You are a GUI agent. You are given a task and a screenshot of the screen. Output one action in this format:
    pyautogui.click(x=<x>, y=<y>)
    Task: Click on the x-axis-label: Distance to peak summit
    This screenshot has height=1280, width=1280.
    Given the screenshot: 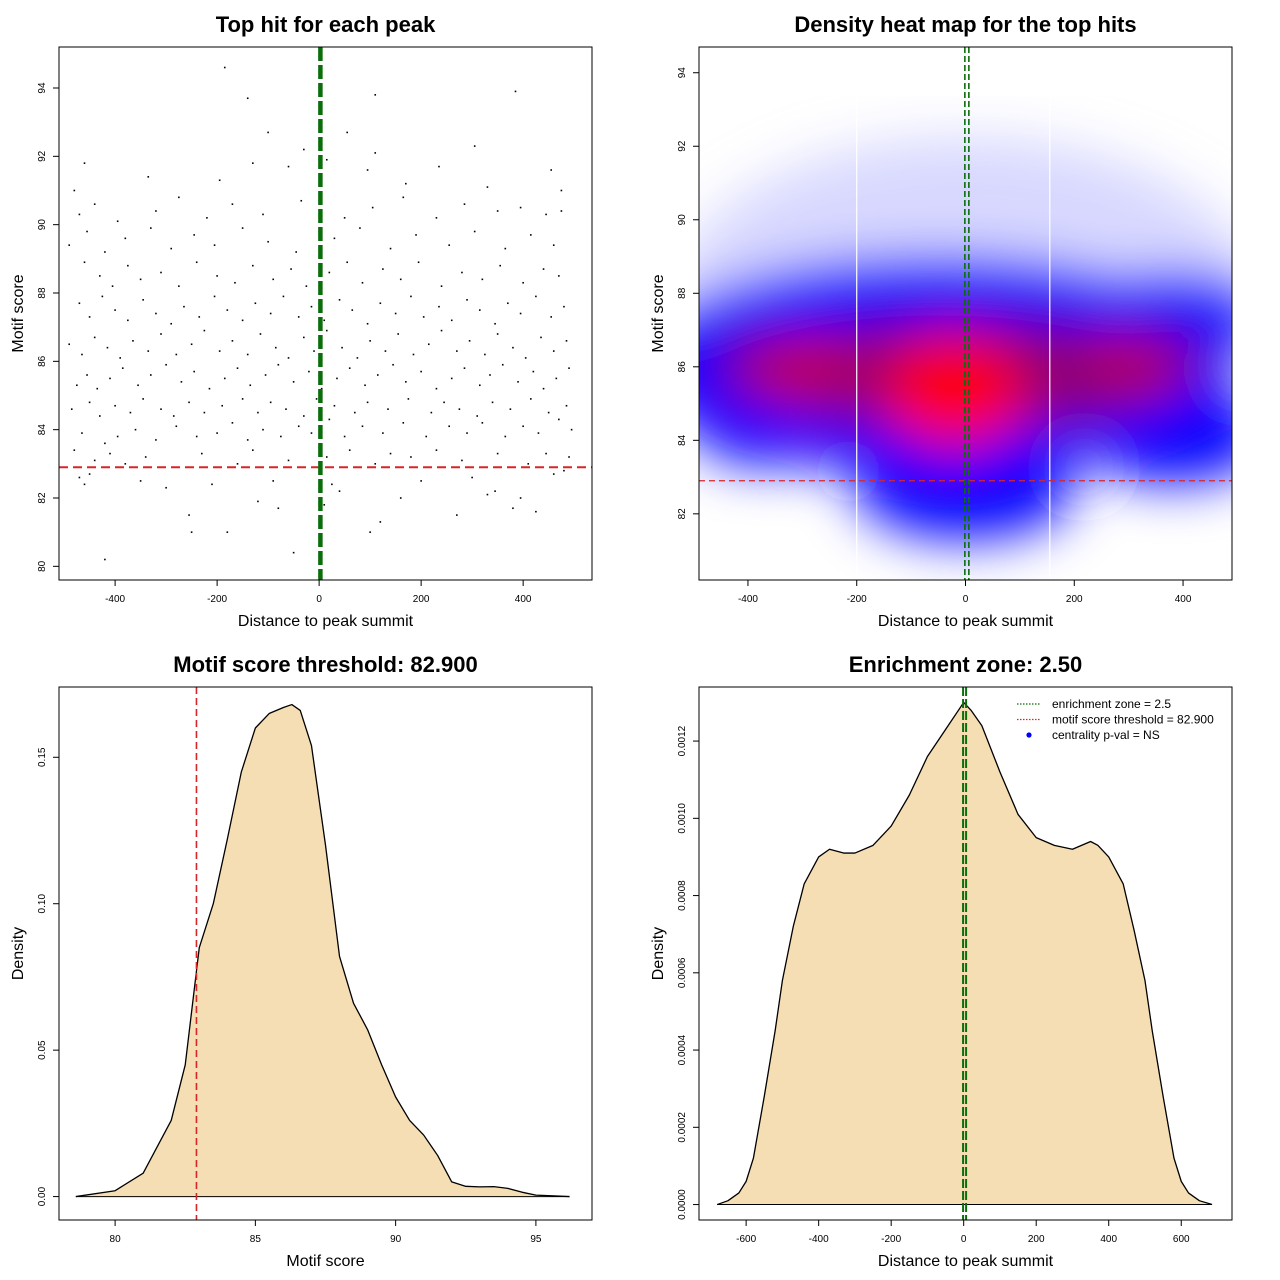 What is the action you would take?
    pyautogui.click(x=966, y=1261)
    